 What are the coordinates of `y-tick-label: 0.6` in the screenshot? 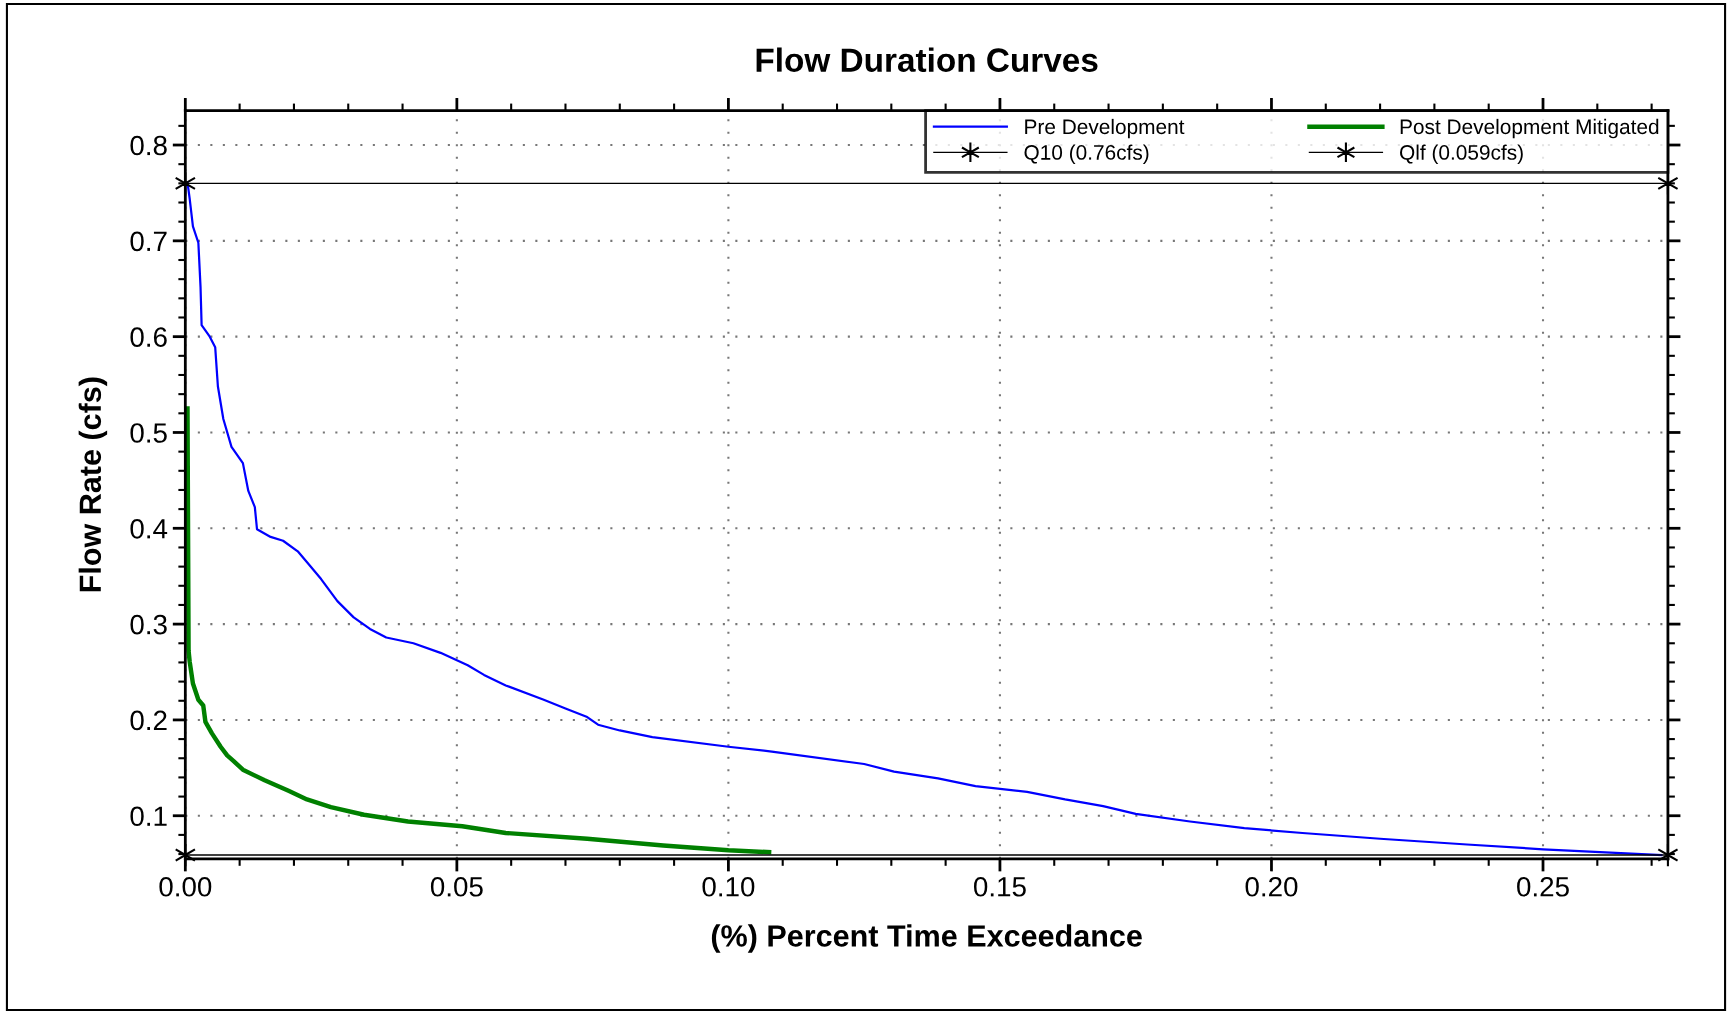 It's located at (148, 337).